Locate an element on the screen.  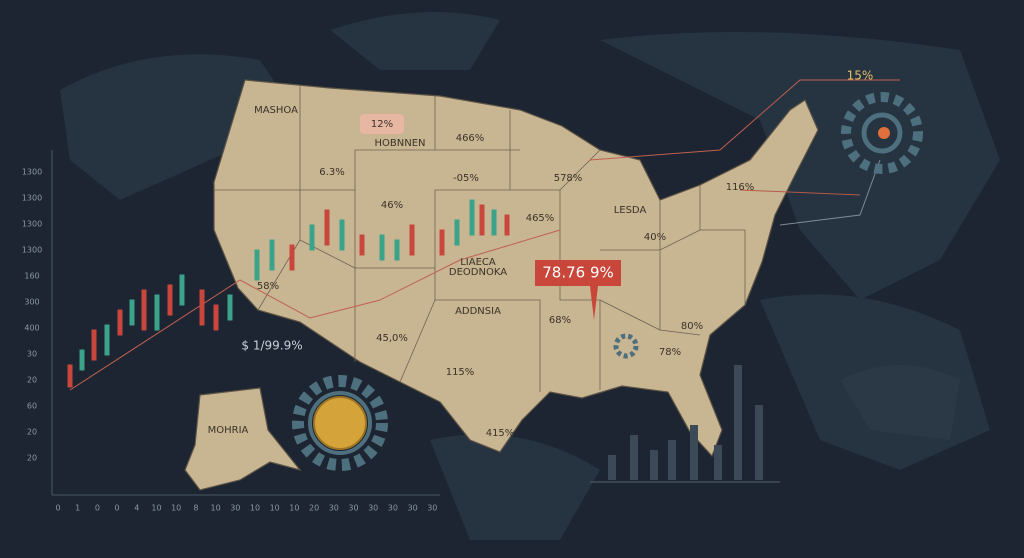
map-label: 116% is located at coordinates (740, 187).